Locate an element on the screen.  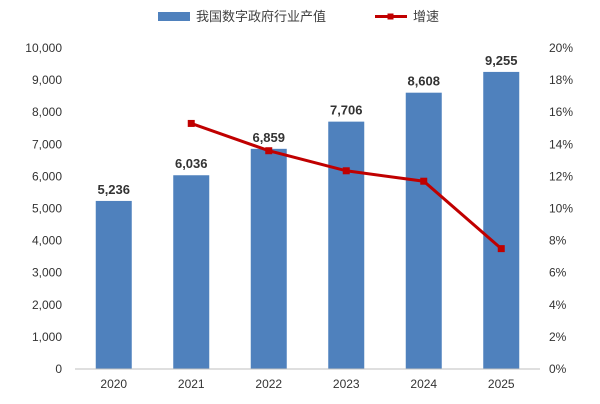
legend-swatch-marker is located at coordinates (390, 16).